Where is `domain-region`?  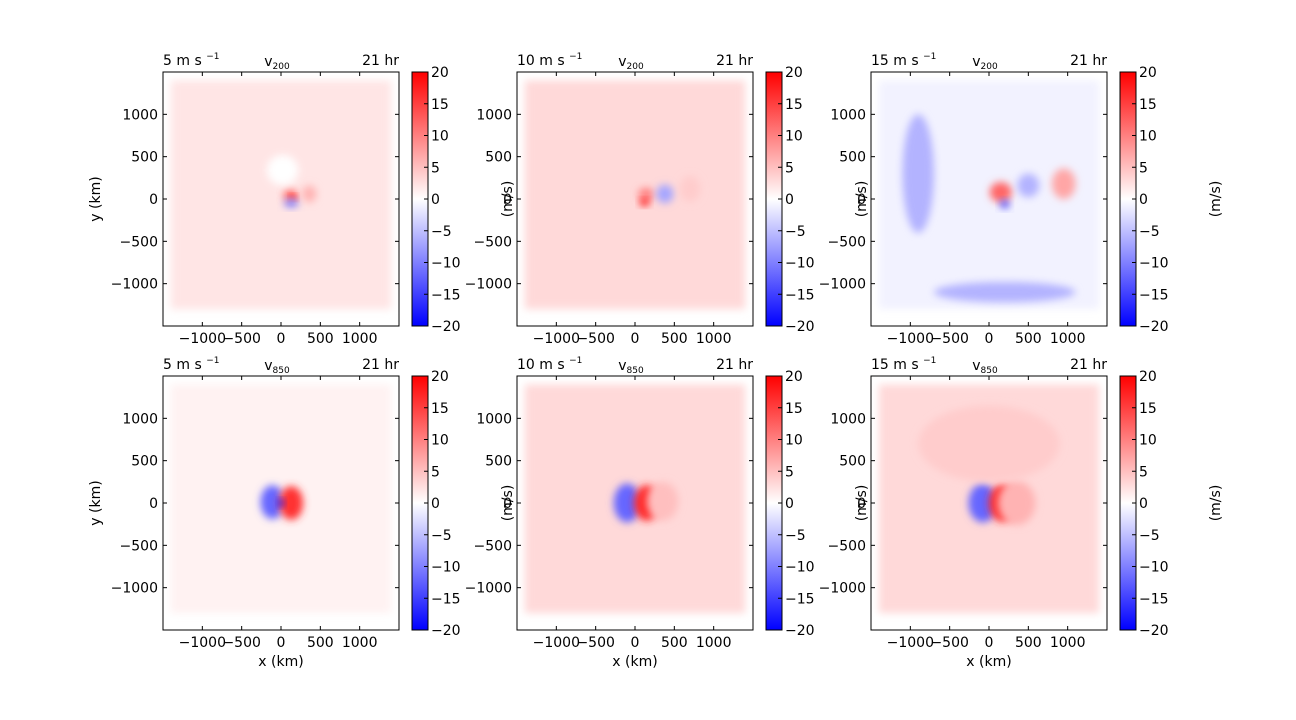 domain-region is located at coordinates (635, 195).